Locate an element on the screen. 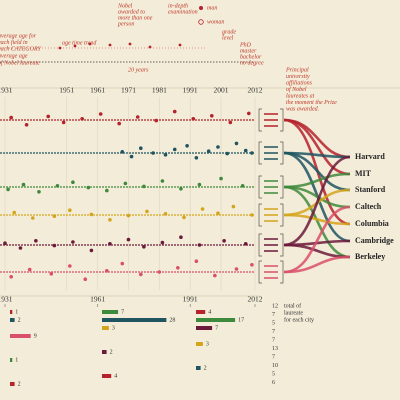 The image size is (400, 400). university-label: Caltech is located at coordinates (368, 206).